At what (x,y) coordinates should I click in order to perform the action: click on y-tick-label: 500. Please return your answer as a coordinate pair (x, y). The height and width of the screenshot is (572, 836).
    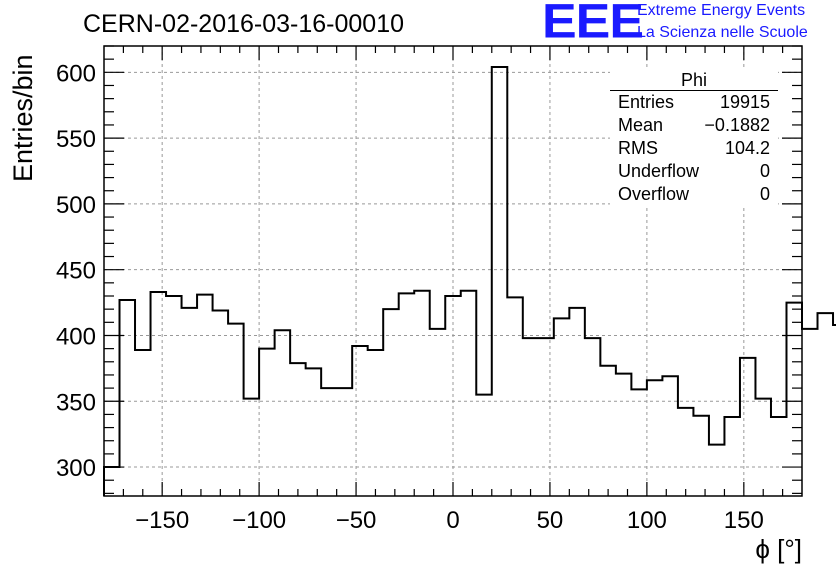
    Looking at the image, I should click on (76, 205).